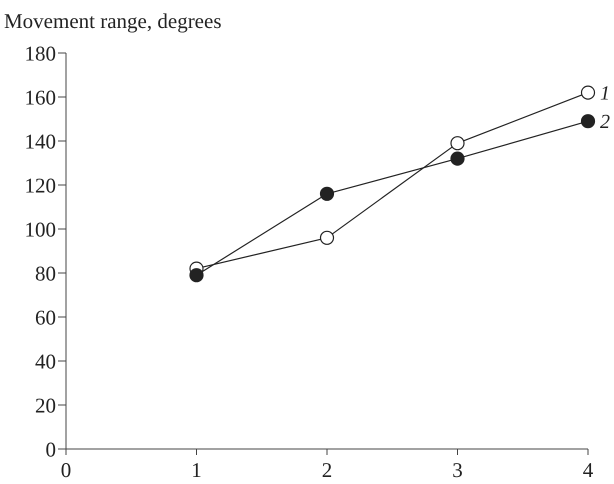 This screenshot has width=614, height=484. What do you see at coordinates (45, 273) in the screenshot?
I see `y-tick-label: 80` at bounding box center [45, 273].